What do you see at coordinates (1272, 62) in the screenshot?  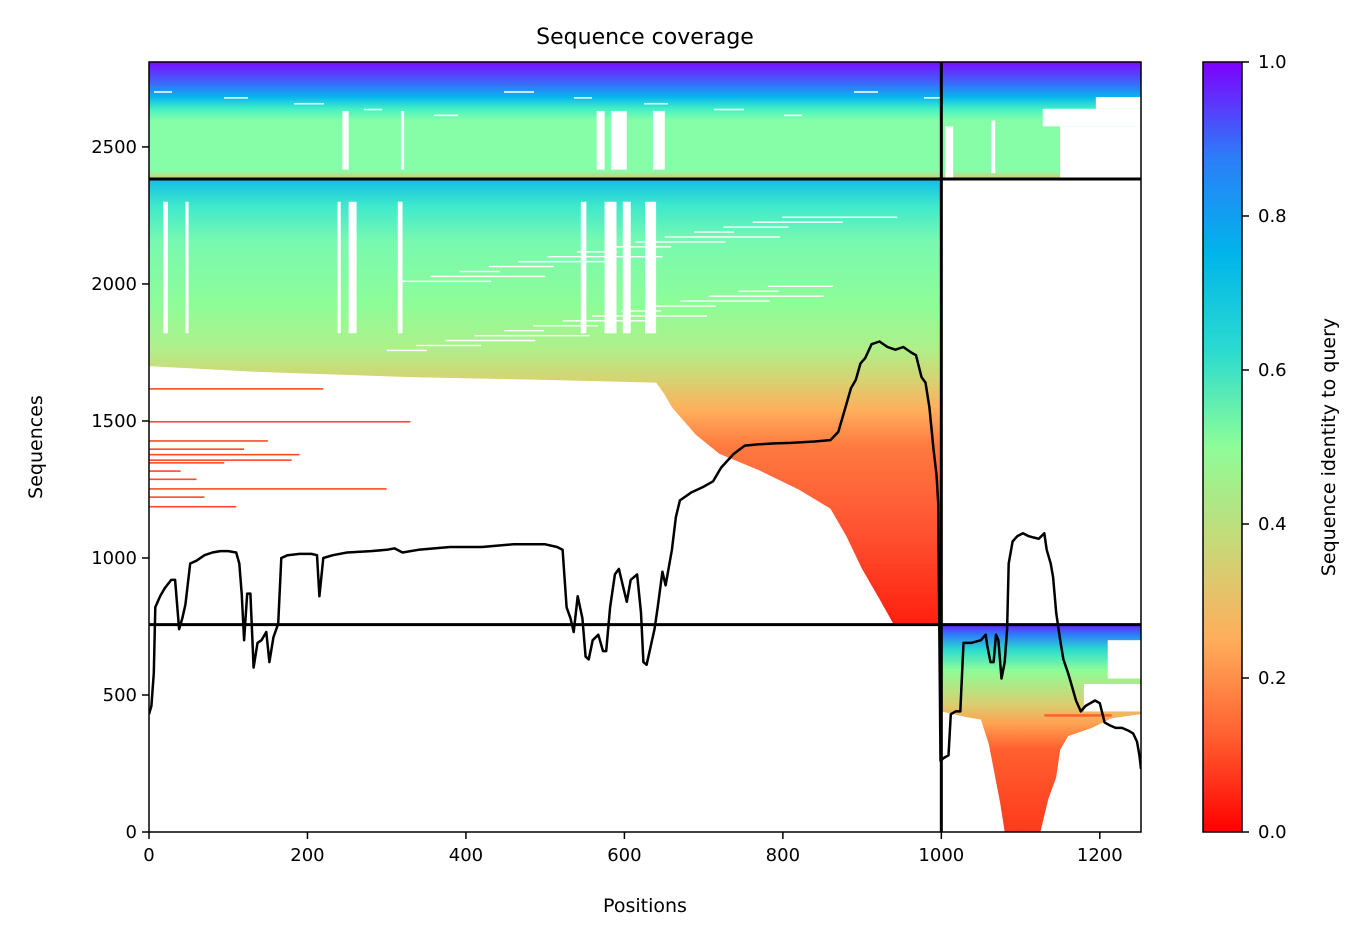 I see `colorbar-tick-label-5: 1.0` at bounding box center [1272, 62].